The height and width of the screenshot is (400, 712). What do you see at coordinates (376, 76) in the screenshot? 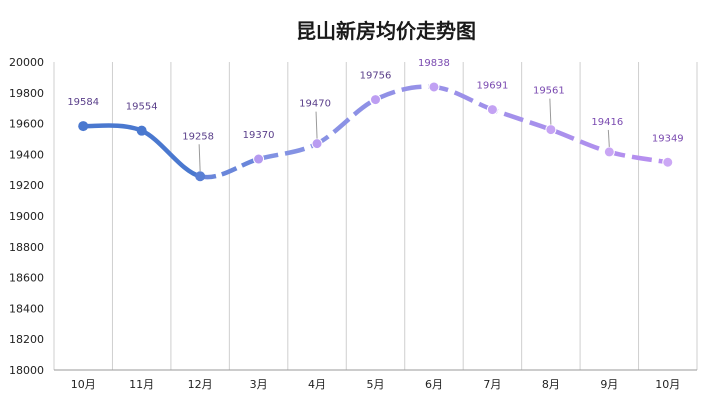
I see `data-label: 19756` at bounding box center [376, 76].